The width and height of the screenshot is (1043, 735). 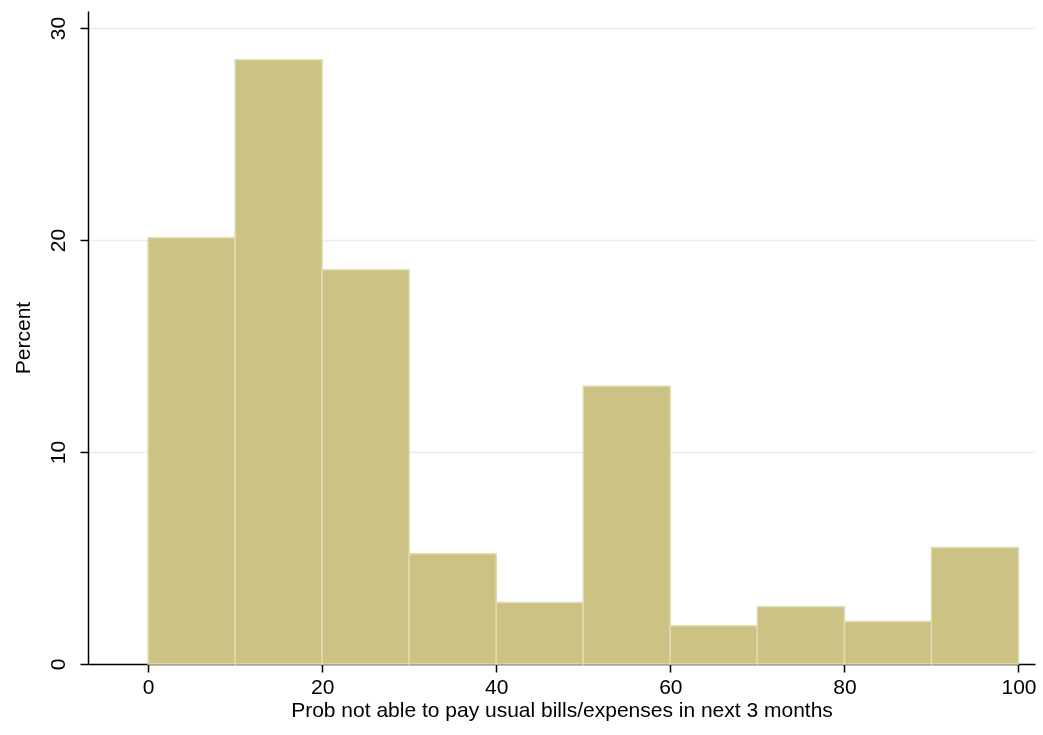 What do you see at coordinates (57, 240) in the screenshot?
I see `y-tick-label: 20` at bounding box center [57, 240].